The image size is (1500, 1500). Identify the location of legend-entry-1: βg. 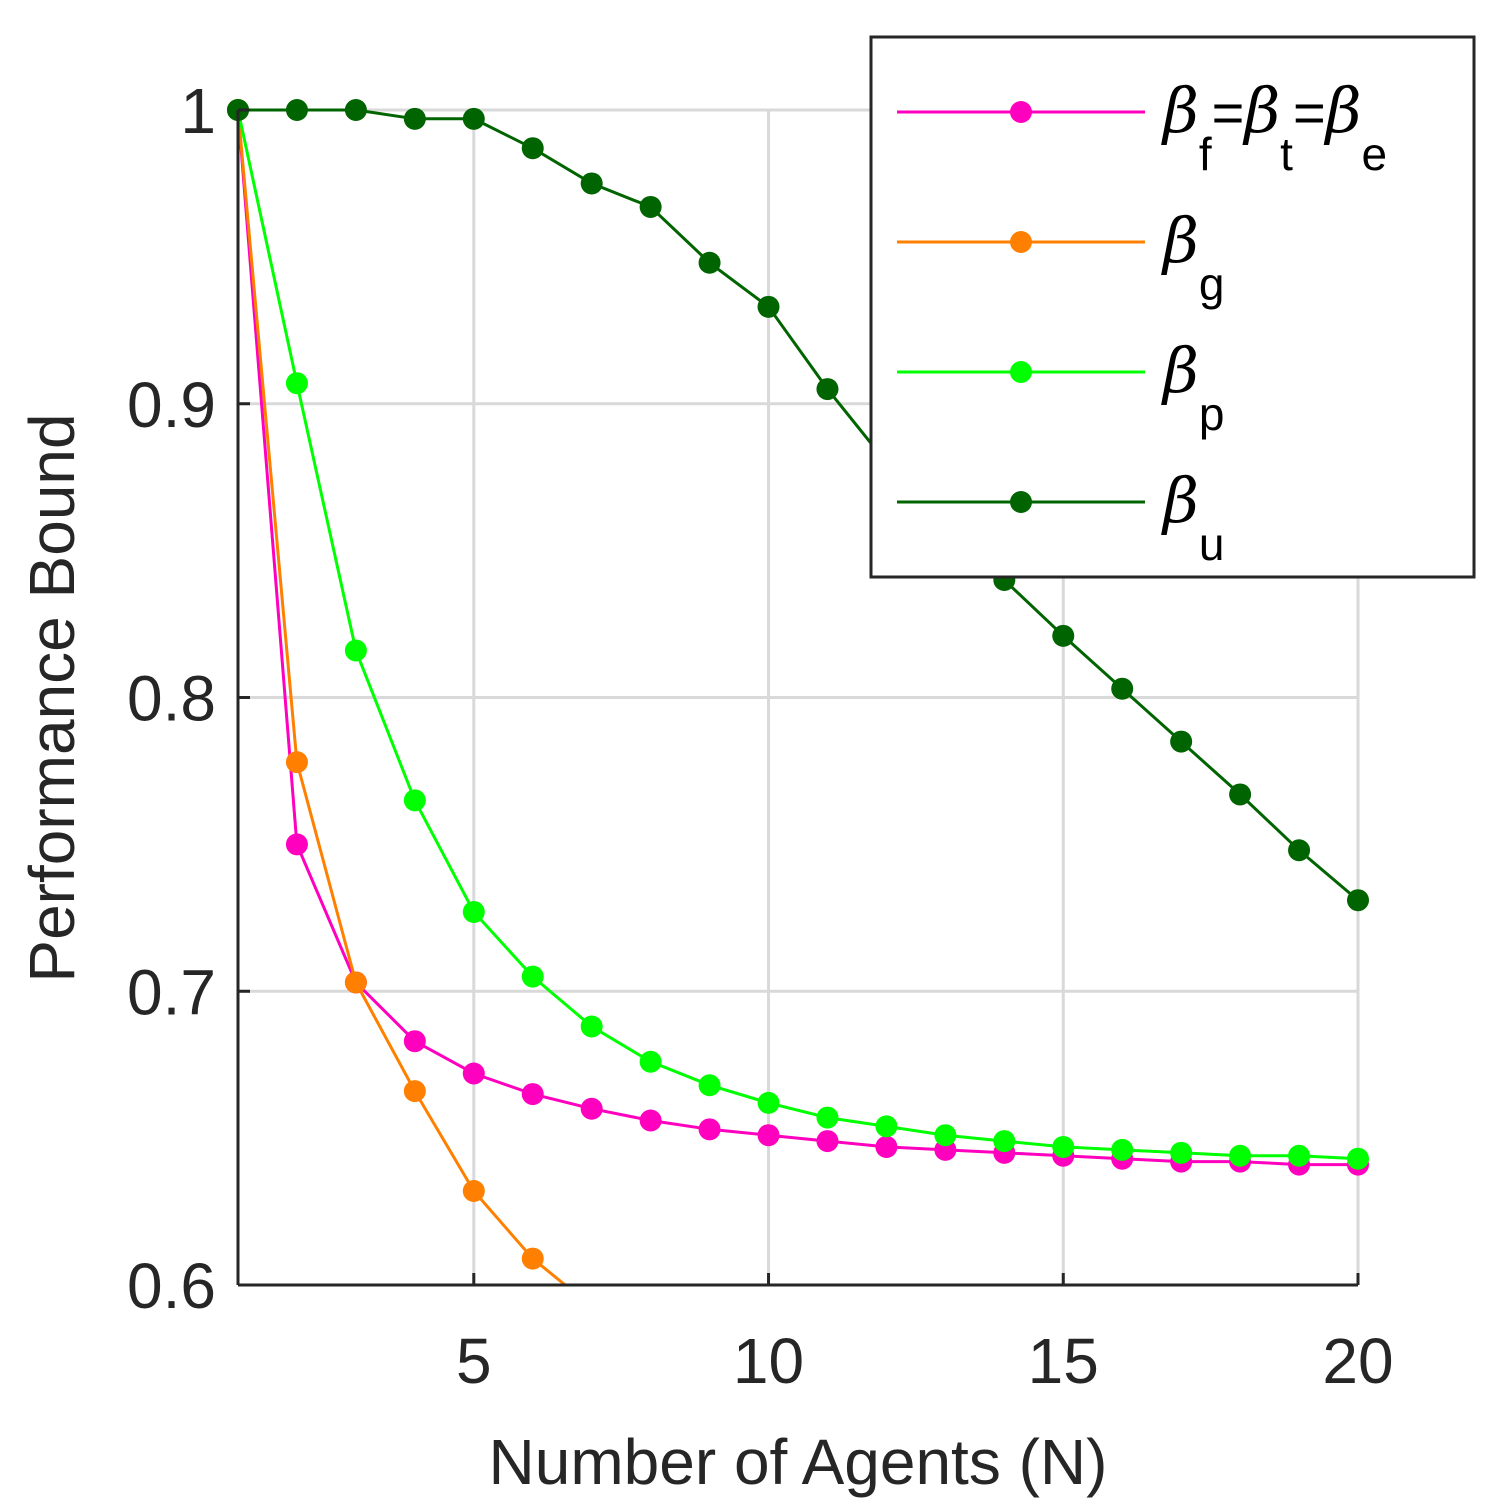
(1060, 257).